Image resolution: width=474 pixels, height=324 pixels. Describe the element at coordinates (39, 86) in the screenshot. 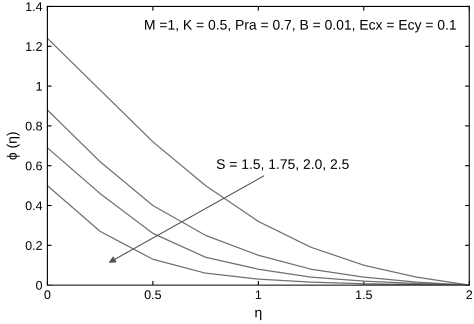

I see `y-tick-label: 1` at that location.